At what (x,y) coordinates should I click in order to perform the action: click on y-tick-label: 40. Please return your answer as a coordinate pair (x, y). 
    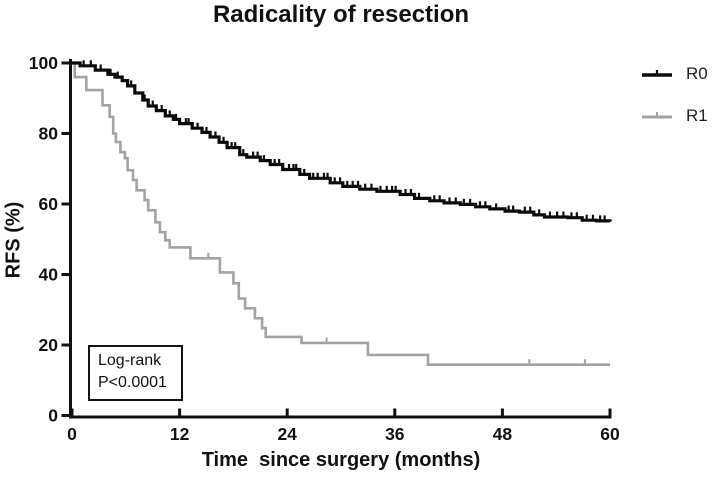
    Looking at the image, I should click on (49, 275).